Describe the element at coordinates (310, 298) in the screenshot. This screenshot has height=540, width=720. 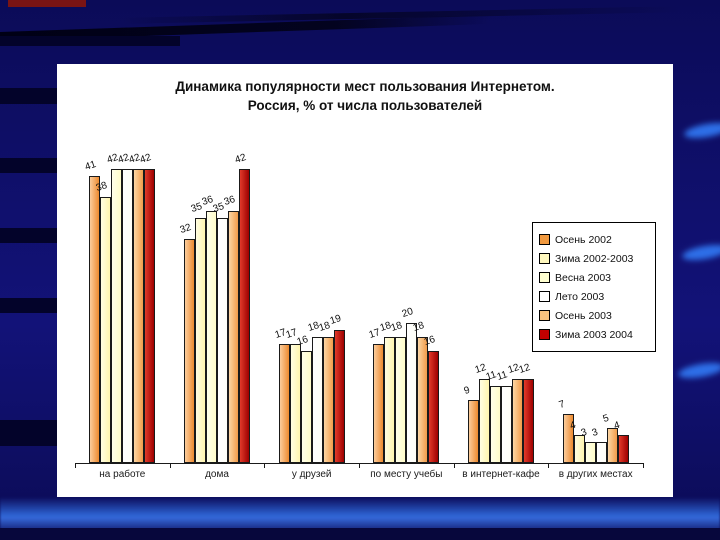
I see `bar-group: 17 17 16 18 18 19` at that location.